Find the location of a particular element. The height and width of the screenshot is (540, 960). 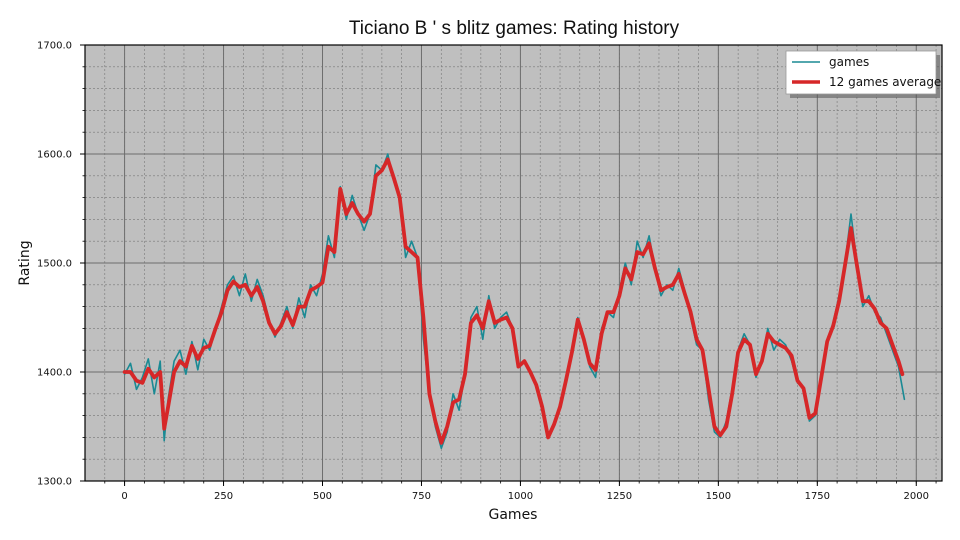

x-tick-label: 2000 is located at coordinates (916, 496).